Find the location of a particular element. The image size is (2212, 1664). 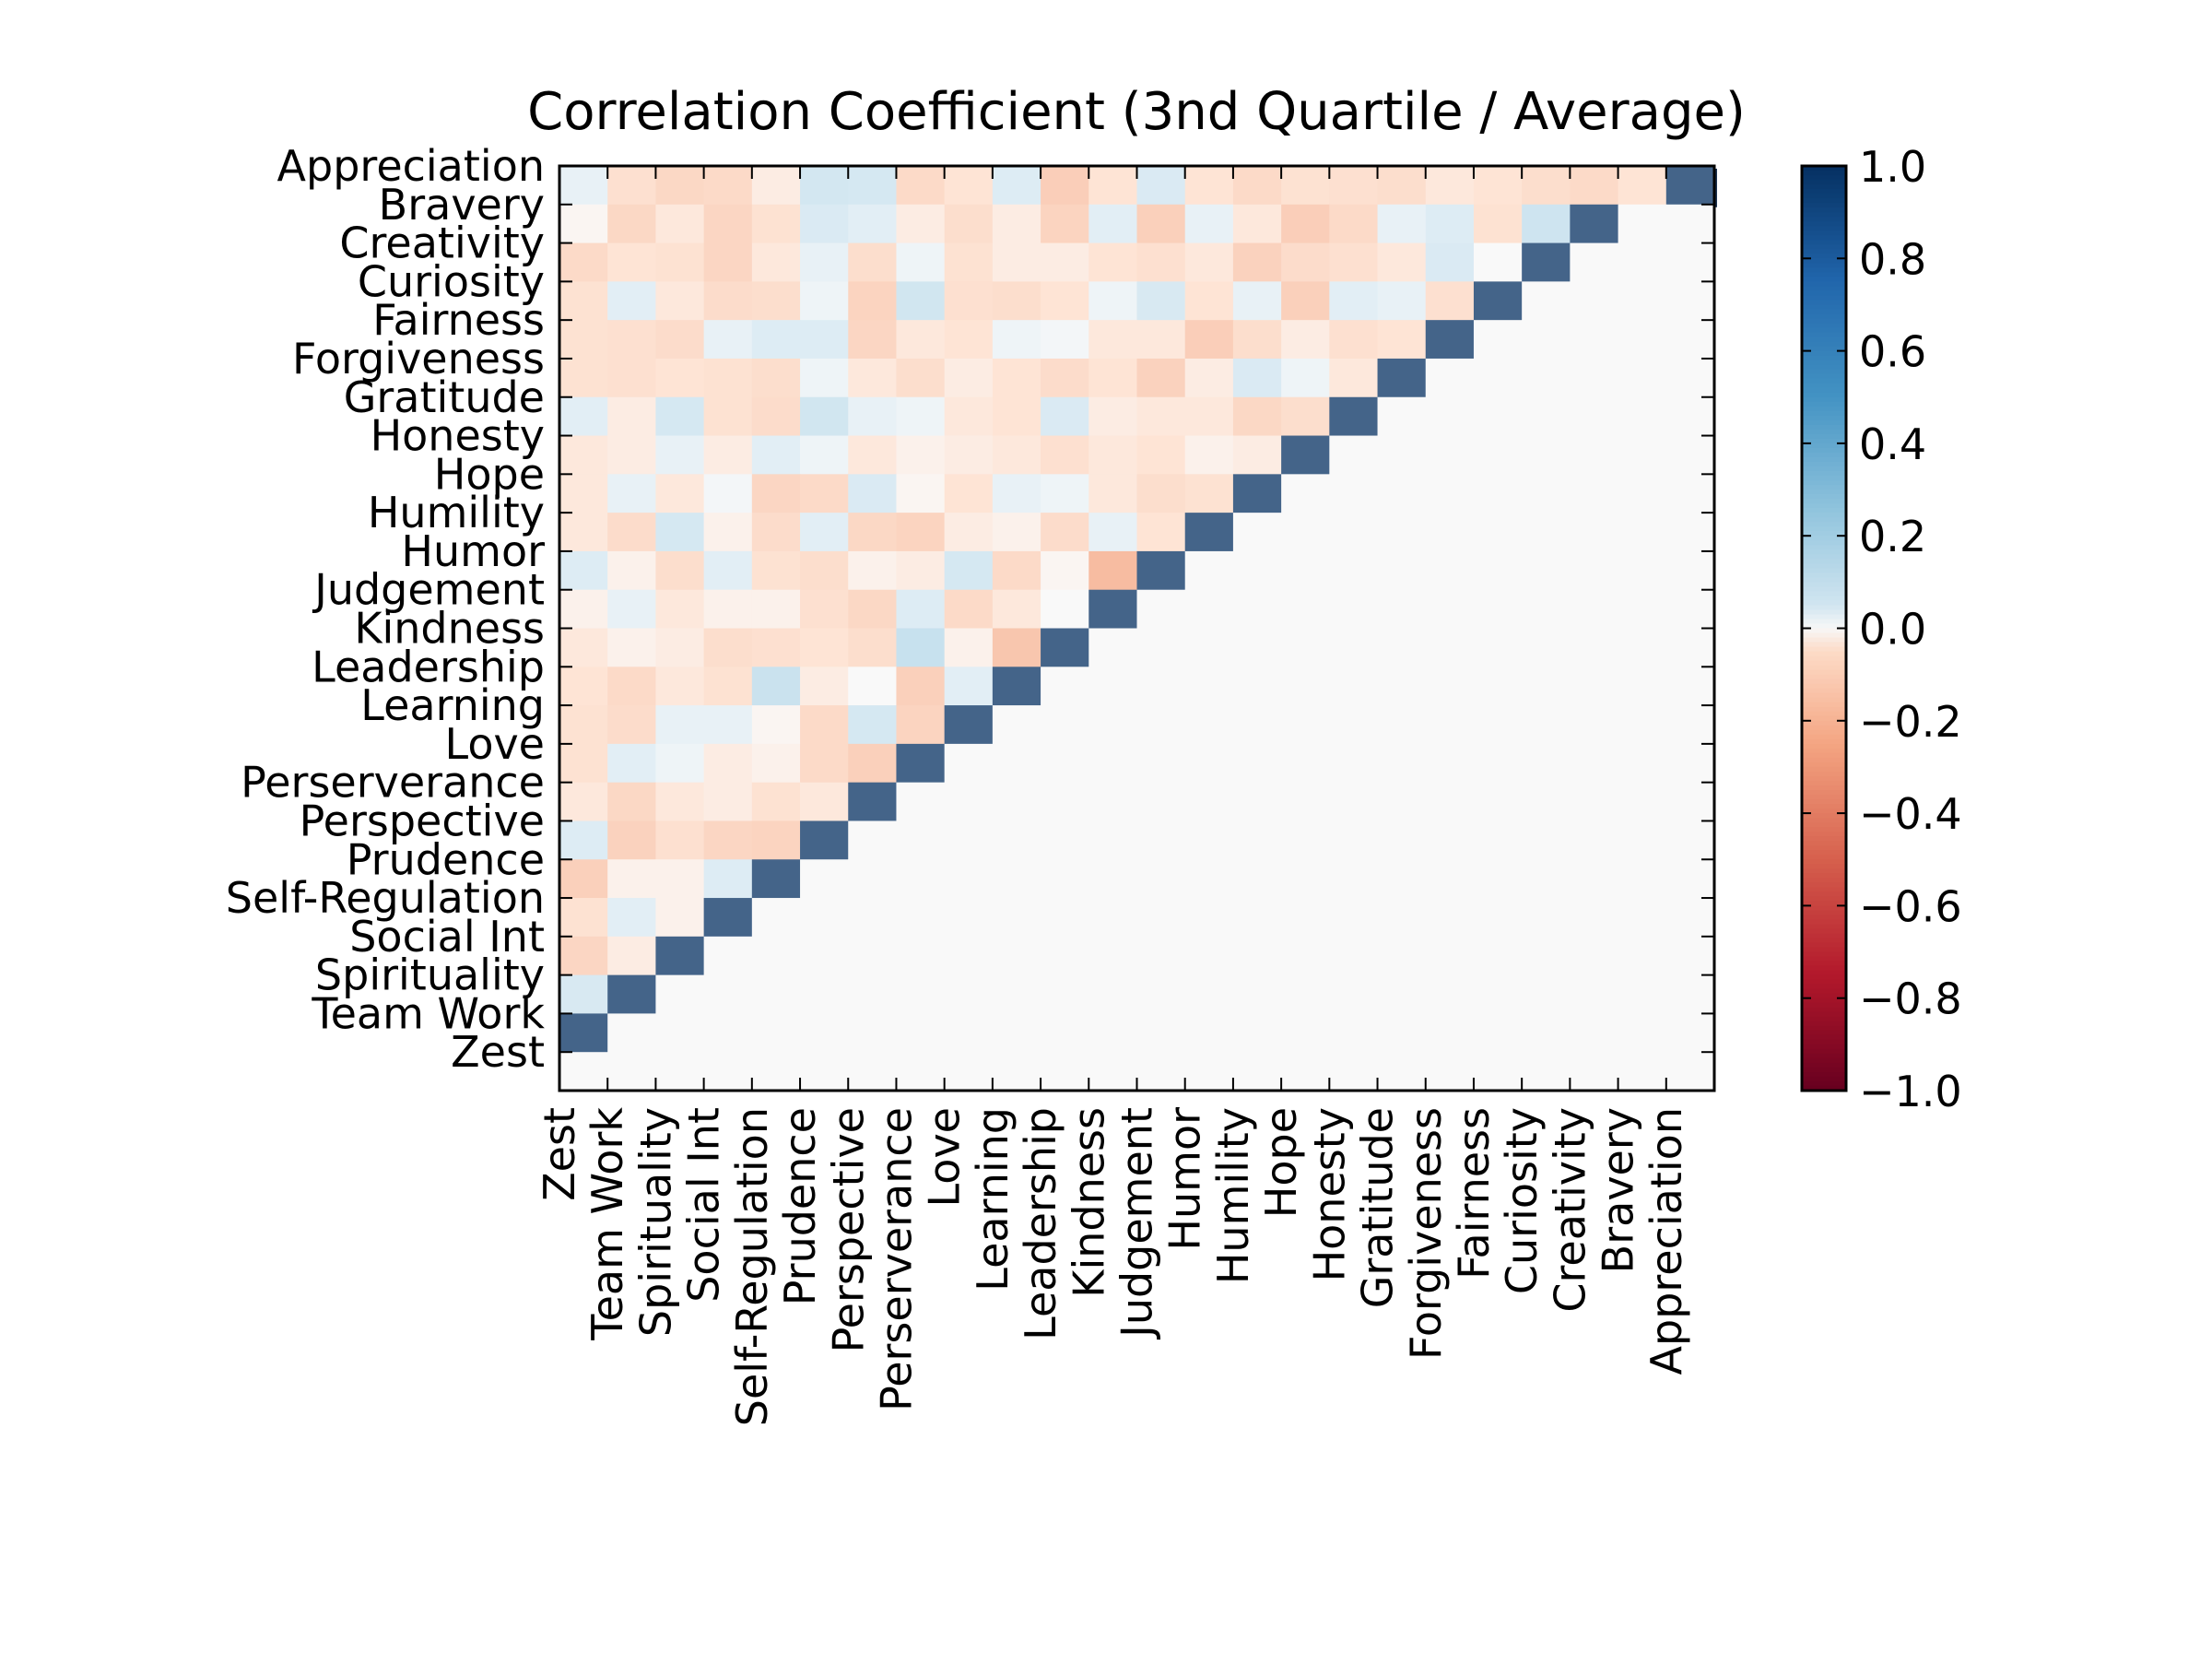

x-tick-label: Forgiveness is located at coordinates (1426, 1233).